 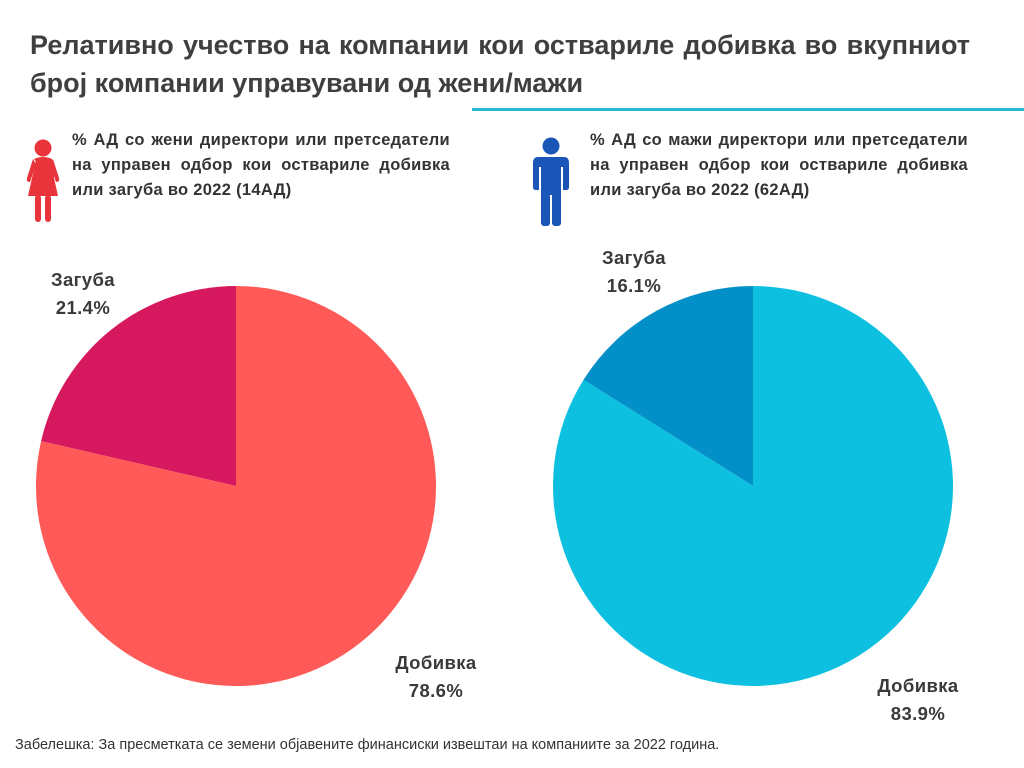 I want to click on female-label-loss-value: 21.4%, so click(x=83, y=307).